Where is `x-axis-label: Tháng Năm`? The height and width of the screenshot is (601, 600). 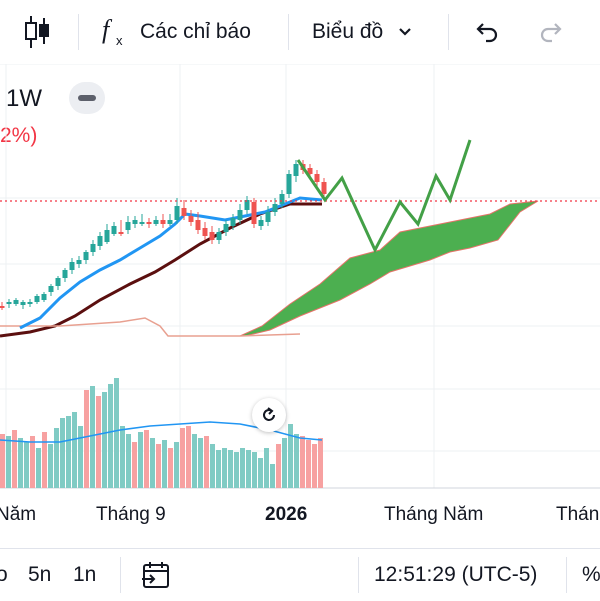 x-axis-label: Tháng Năm is located at coordinates (433, 514).